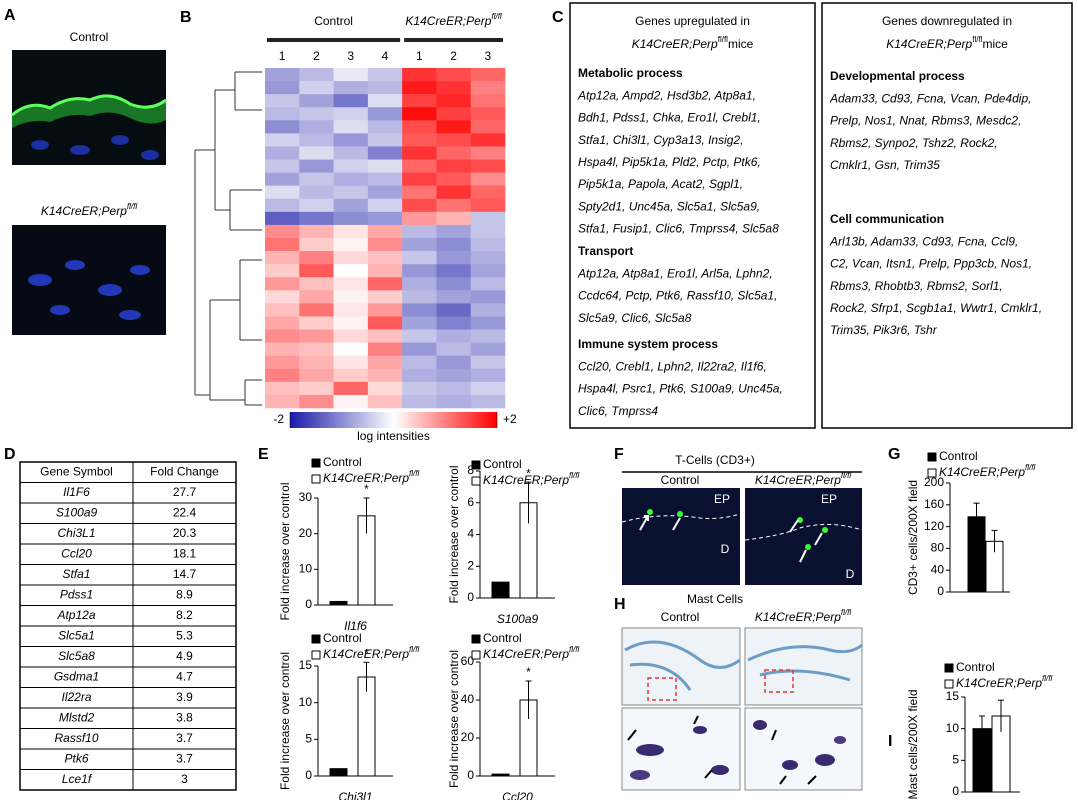 This screenshot has height=800, width=1078. I want to click on y-tick-label: 40, so click(938, 569).